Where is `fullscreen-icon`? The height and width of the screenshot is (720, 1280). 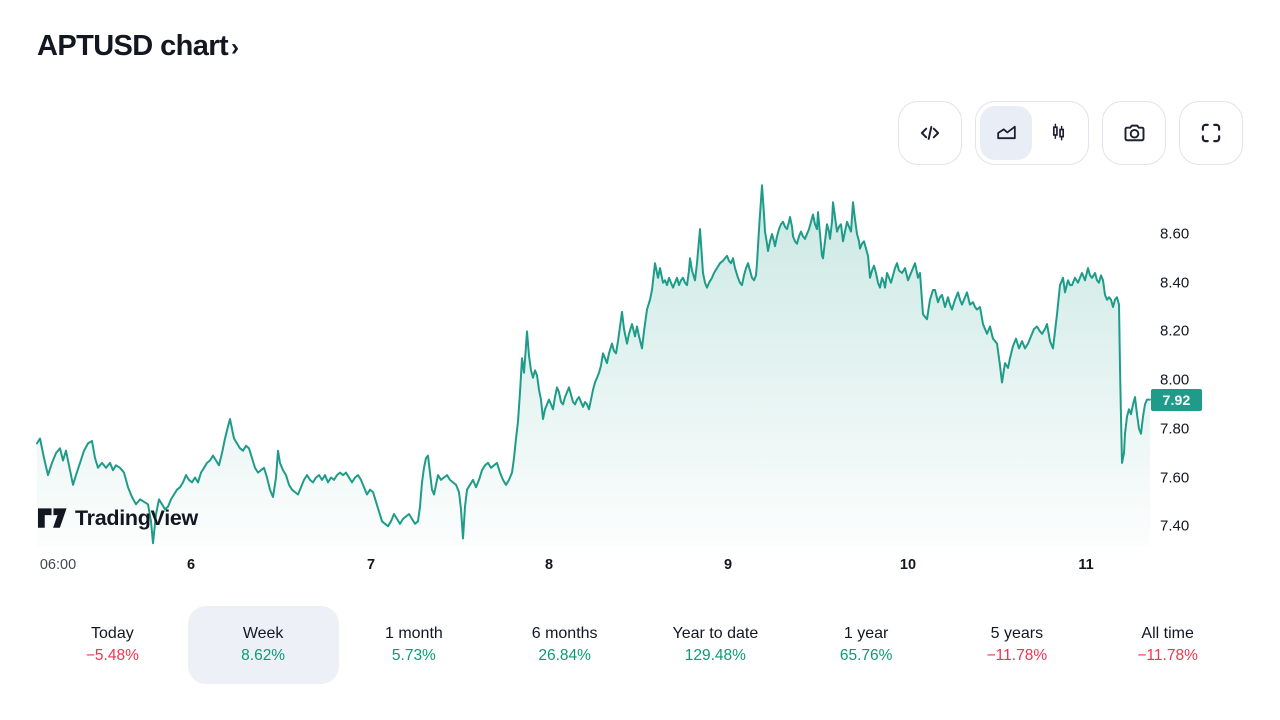
fullscreen-icon is located at coordinates (1211, 133).